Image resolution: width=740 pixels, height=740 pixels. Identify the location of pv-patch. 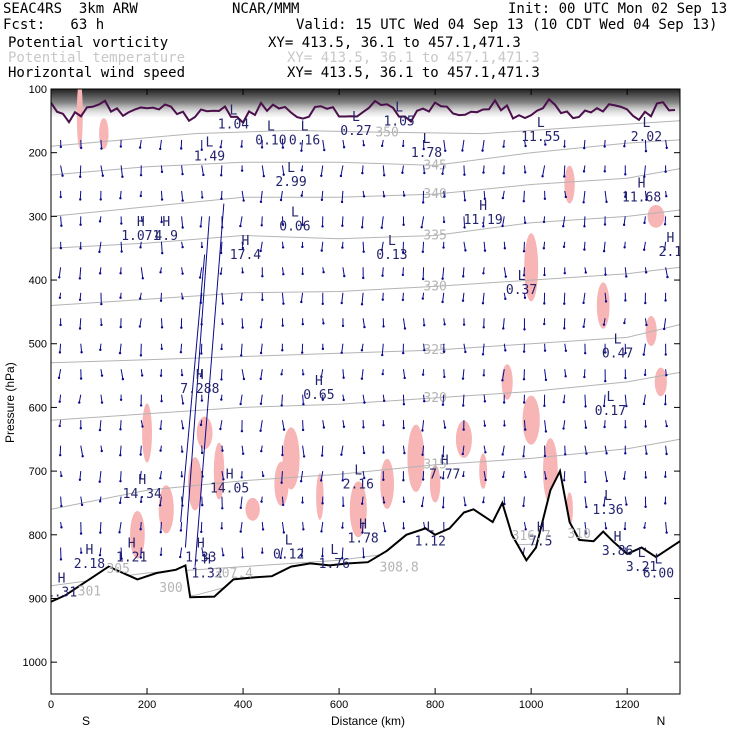
(507, 382).